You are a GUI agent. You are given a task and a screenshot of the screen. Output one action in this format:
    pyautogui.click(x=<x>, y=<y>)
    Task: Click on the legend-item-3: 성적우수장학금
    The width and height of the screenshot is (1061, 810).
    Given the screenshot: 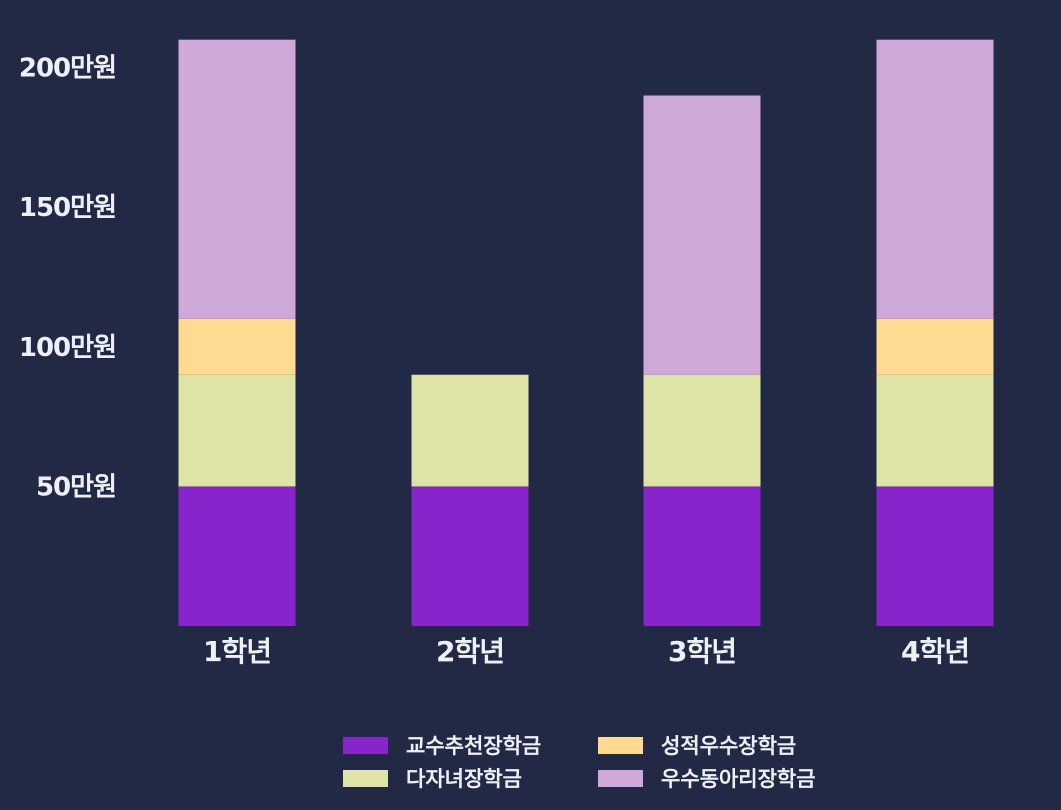 What is the action you would take?
    pyautogui.click(x=697, y=746)
    